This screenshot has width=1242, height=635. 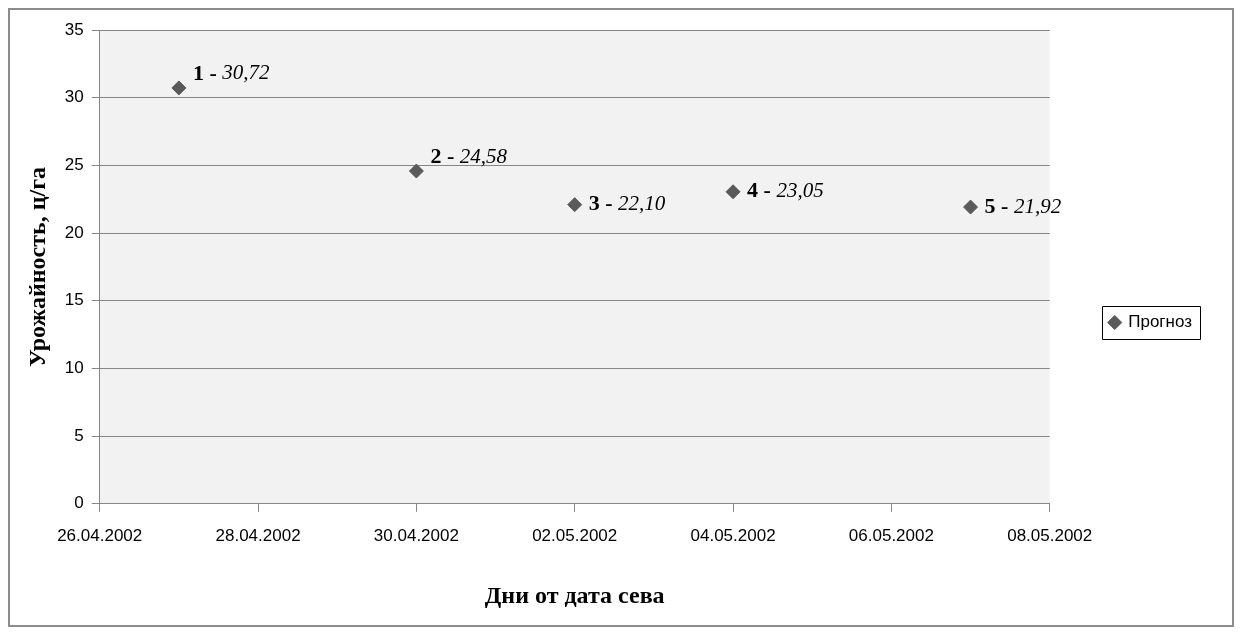 I want to click on x-tick-label: 30.04.2002, so click(x=416, y=535).